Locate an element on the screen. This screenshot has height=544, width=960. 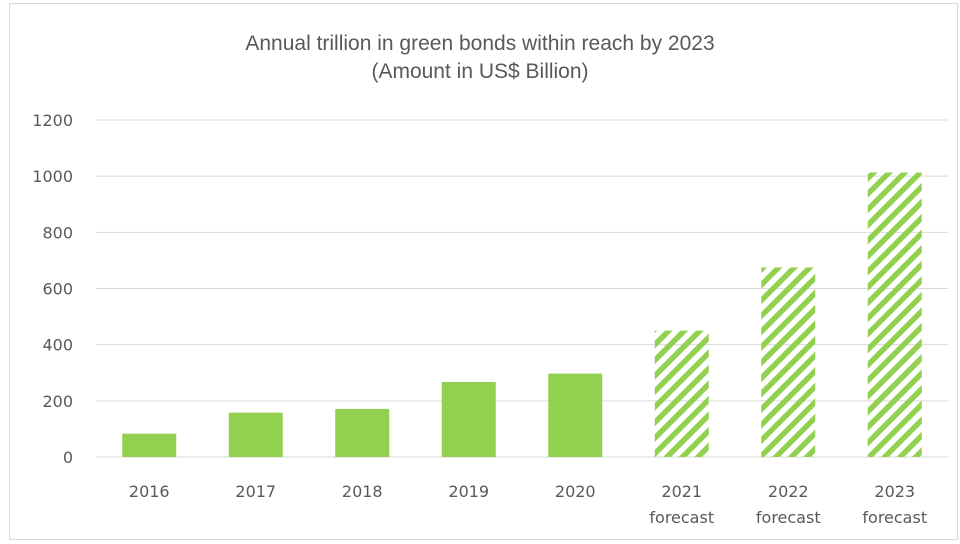
y-tick-label: 1000 is located at coordinates (52, 176).